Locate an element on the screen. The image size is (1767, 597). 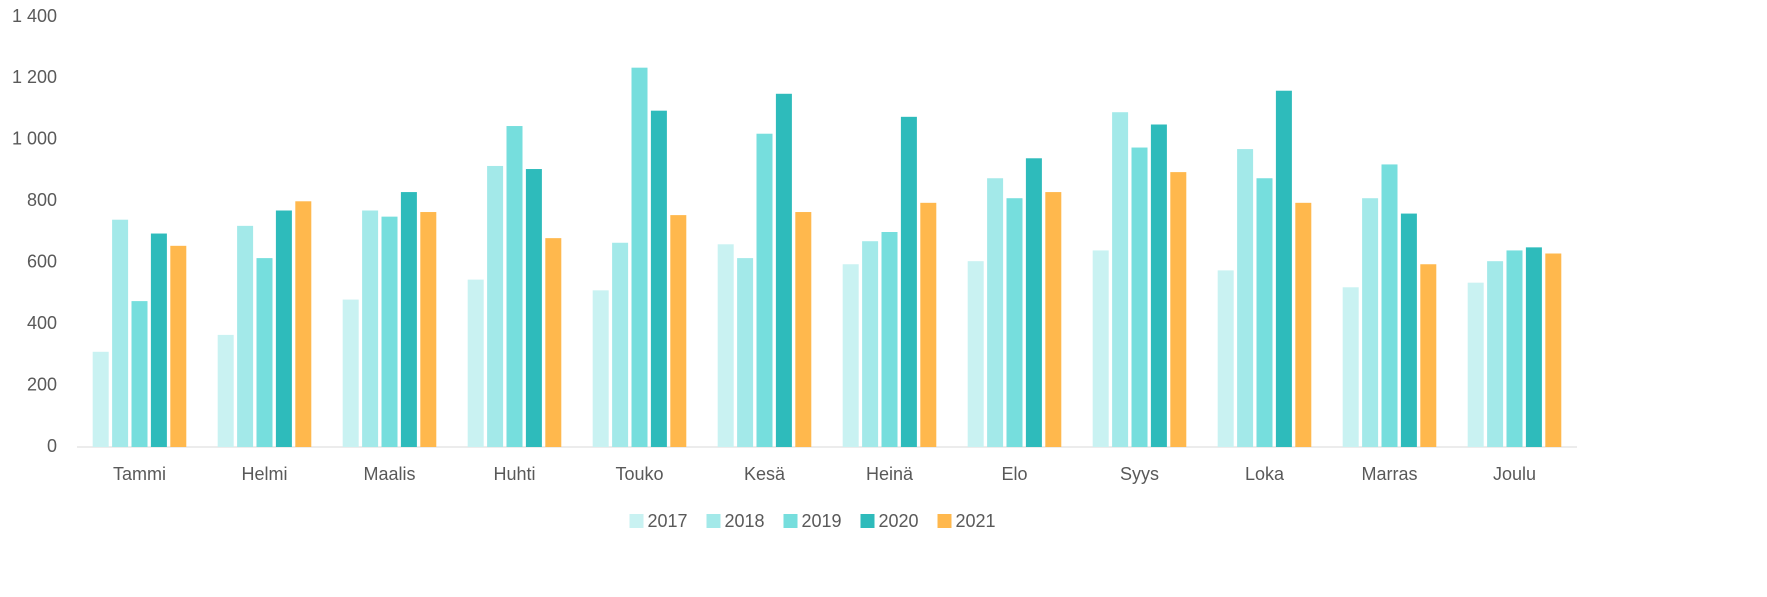
x-tick-label: Touko is located at coordinates (639, 474).